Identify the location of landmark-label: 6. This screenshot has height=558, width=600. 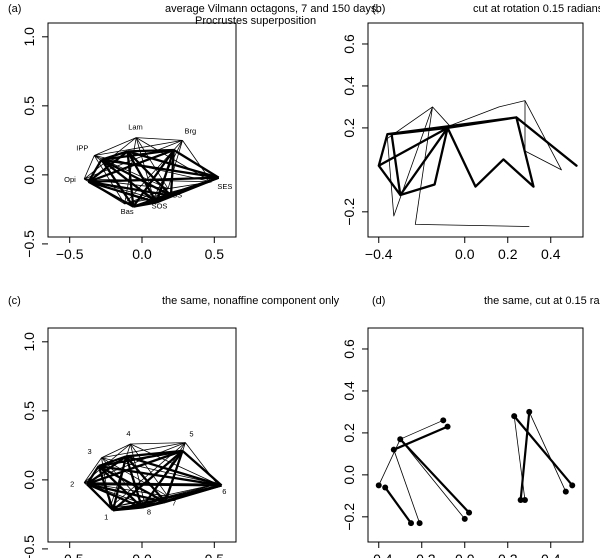
(224, 491).